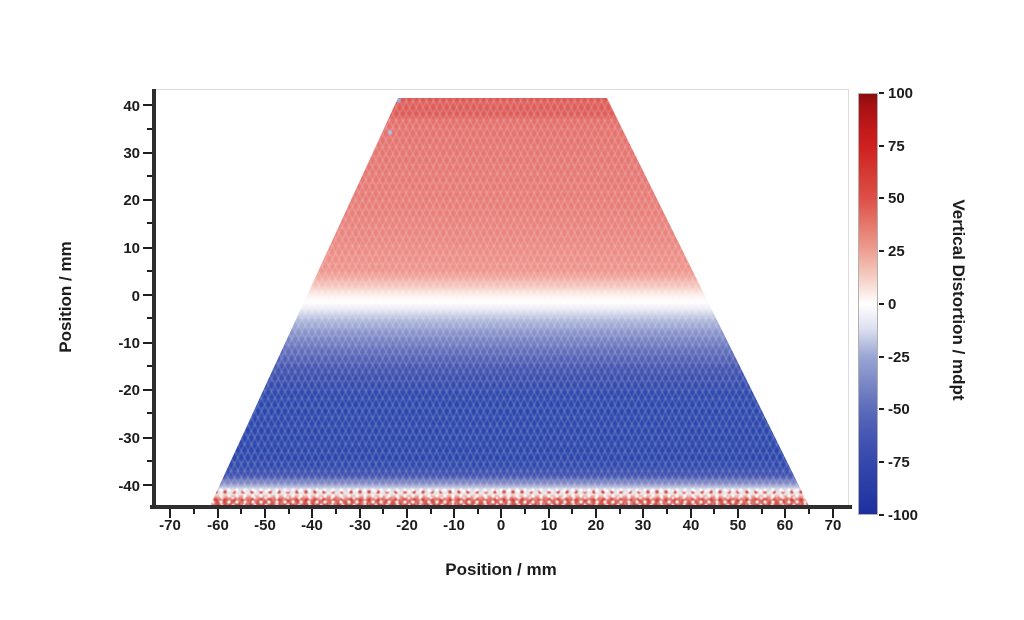 This screenshot has height=620, width=1024. Describe the element at coordinates (896, 251) in the screenshot. I see `colorbar-tick-label: 25` at that location.